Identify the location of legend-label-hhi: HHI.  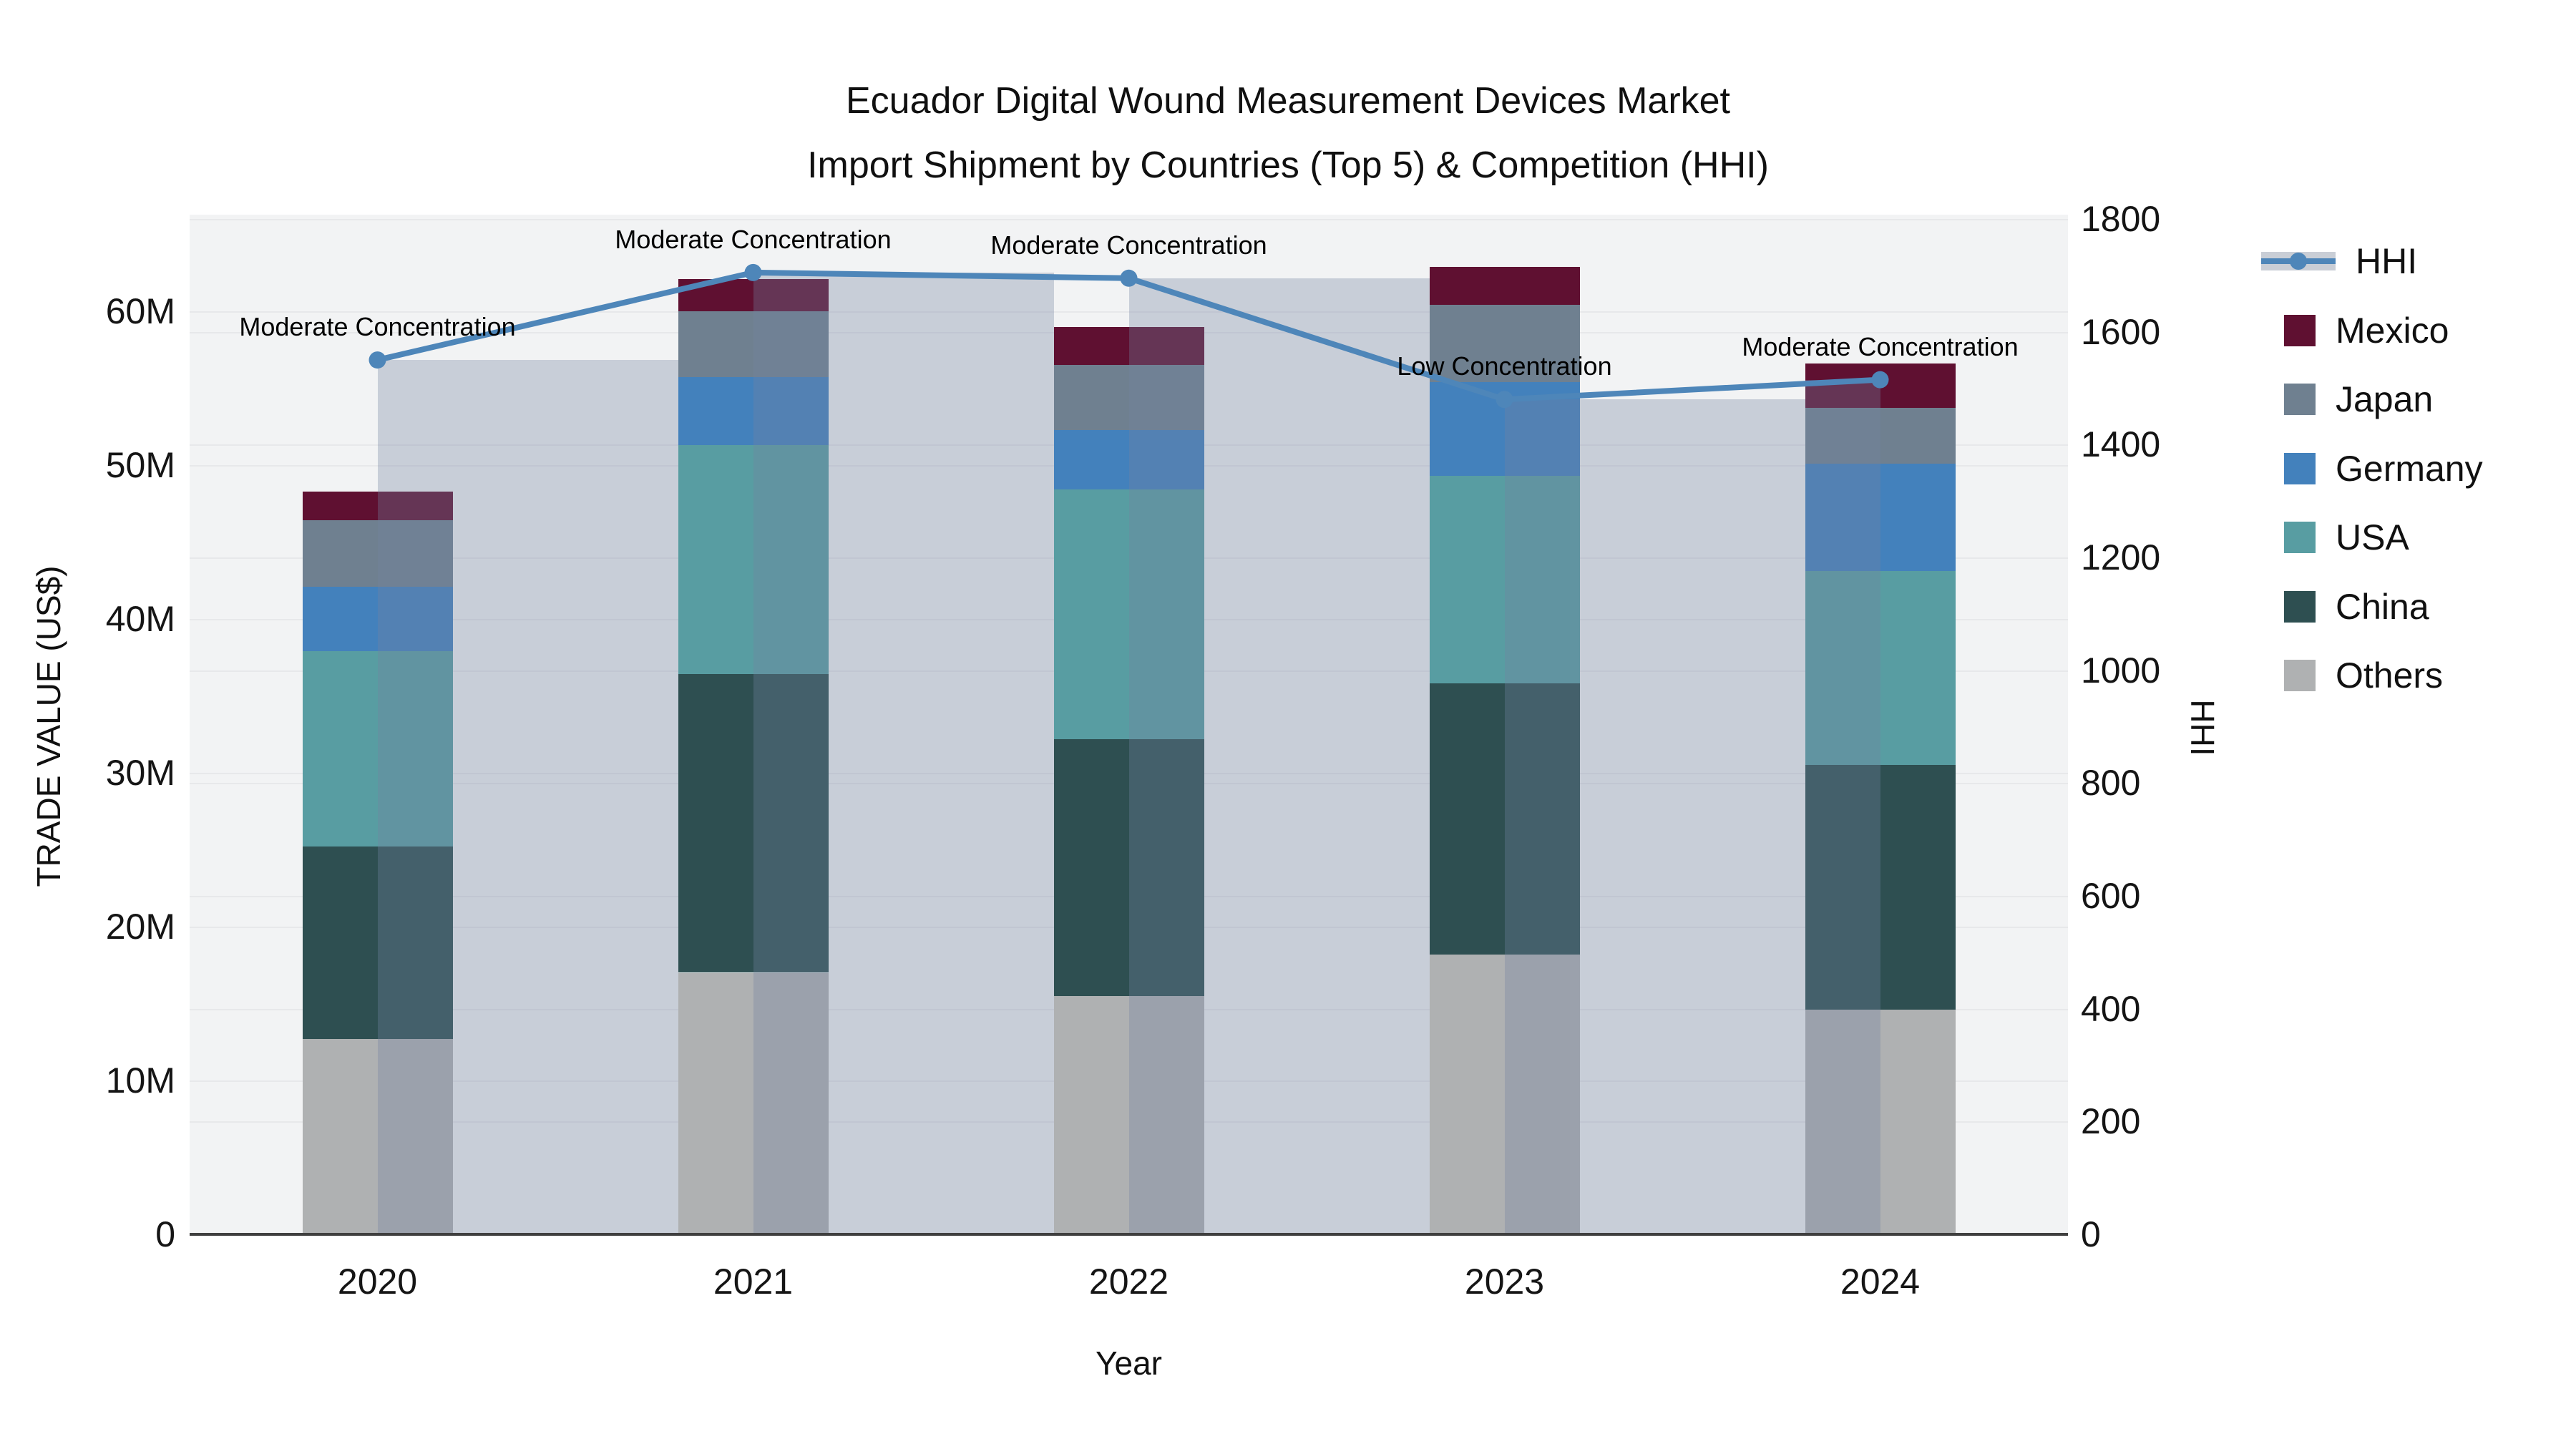
(2387, 261).